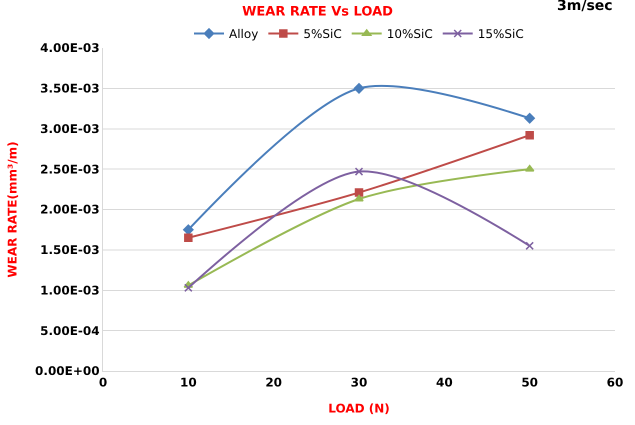  What do you see at coordinates (70, 290) in the screenshot?
I see `y-tick-label: 1.00E-03` at bounding box center [70, 290].